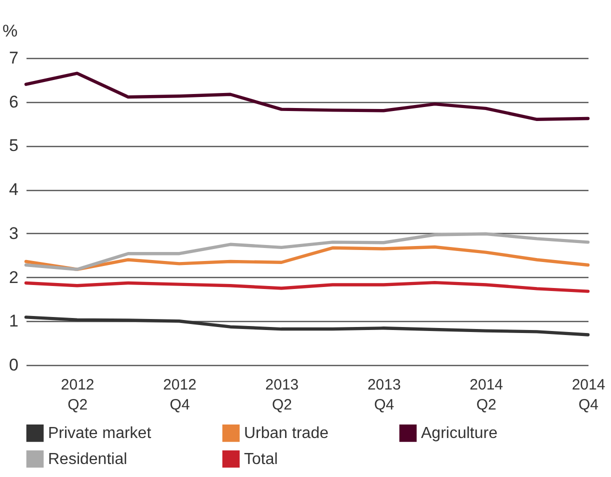 The width and height of the screenshot is (611, 477). I want to click on x-tick-label: 2014 Q4, so click(589, 395).